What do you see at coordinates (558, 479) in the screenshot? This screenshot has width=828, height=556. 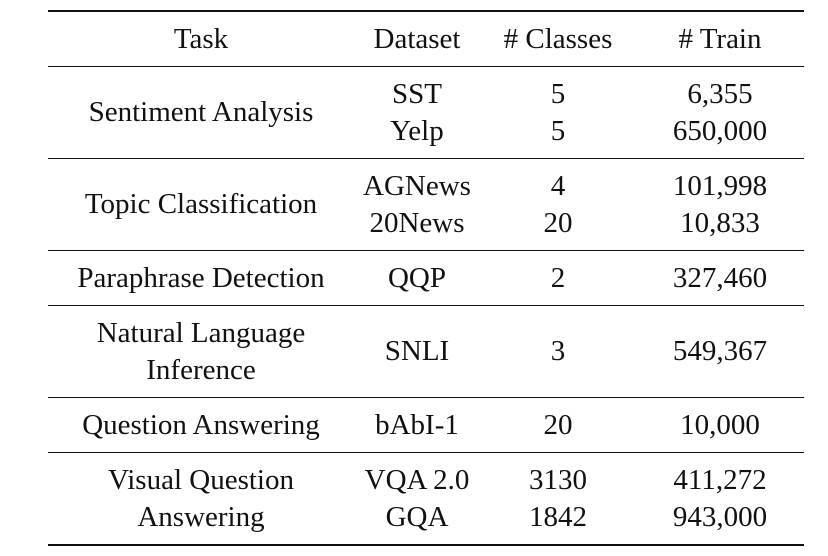 I see `class-count: 3130` at bounding box center [558, 479].